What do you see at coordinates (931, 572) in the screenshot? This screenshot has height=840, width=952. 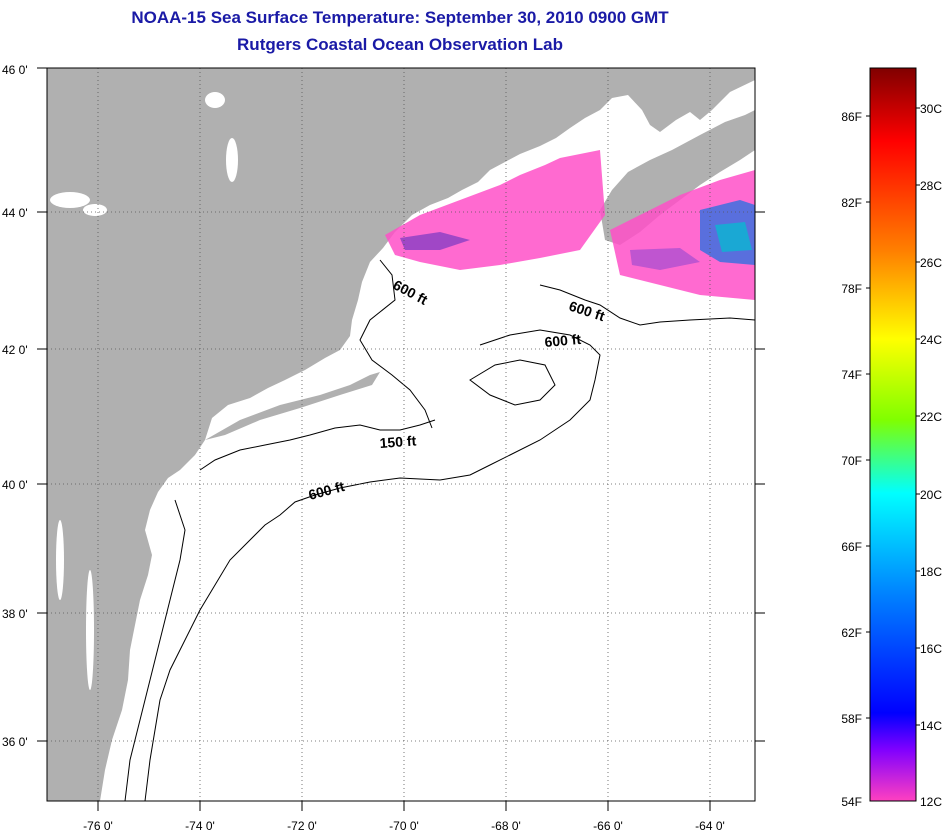 I see `cb-c-label-18: 18C` at bounding box center [931, 572].